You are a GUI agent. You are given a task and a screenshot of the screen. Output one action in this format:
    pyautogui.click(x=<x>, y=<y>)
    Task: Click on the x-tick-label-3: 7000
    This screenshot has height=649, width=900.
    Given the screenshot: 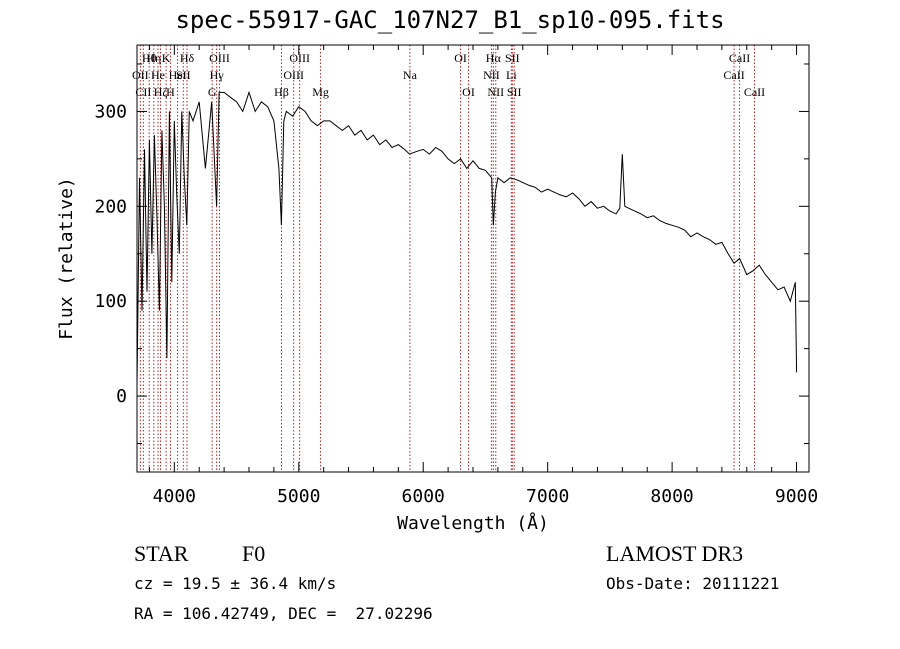 What is the action you would take?
    pyautogui.click(x=547, y=496)
    